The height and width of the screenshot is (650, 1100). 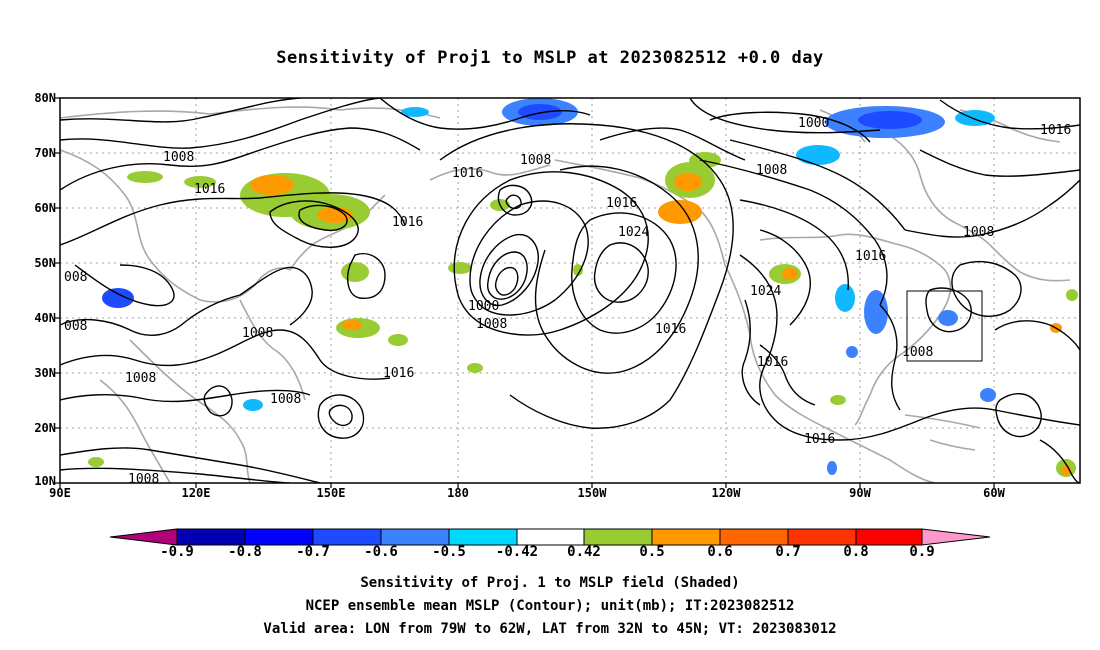 I want to click on colorbar-label: 0.5, so click(x=652, y=552).